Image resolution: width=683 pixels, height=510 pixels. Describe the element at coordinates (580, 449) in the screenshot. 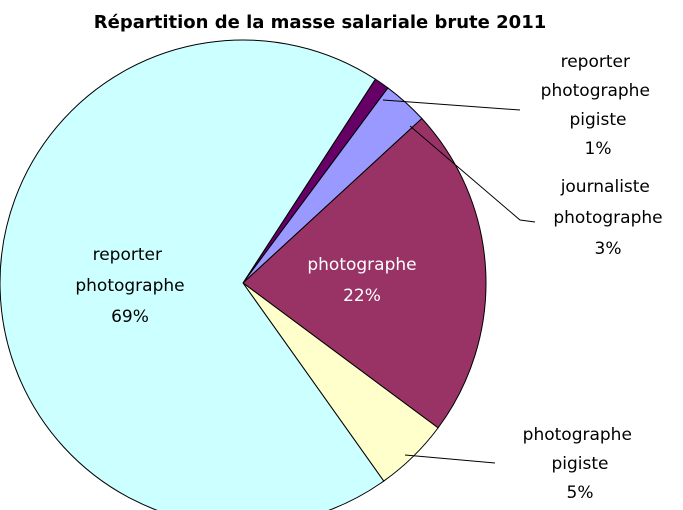

I see `slice-label: photographe pigiste` at that location.